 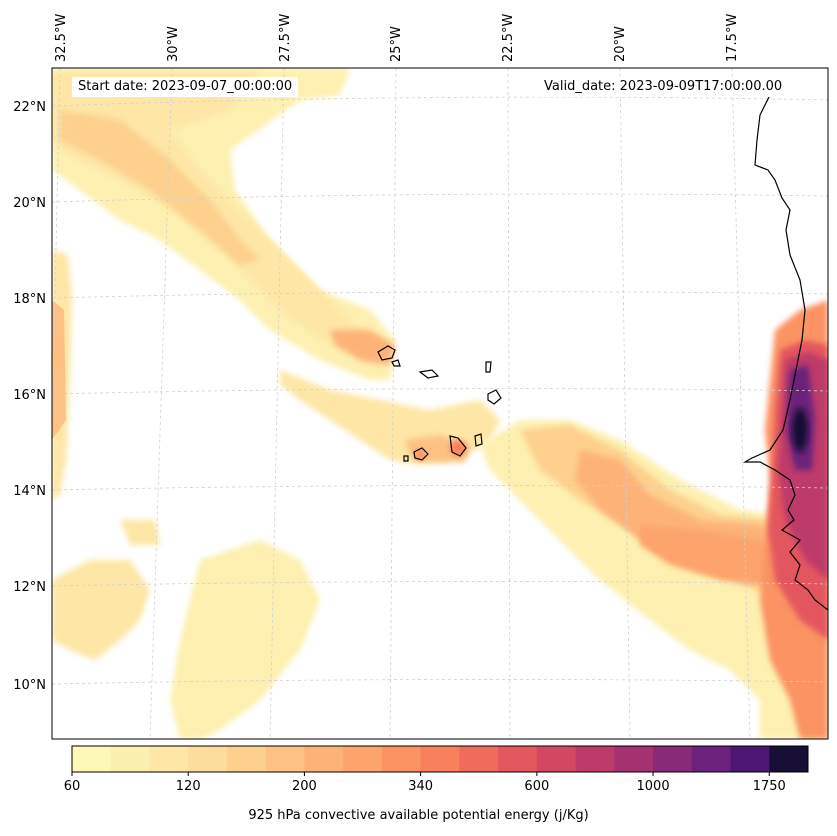 I want to click on lat-label-14n: 14°N, so click(x=29, y=491).